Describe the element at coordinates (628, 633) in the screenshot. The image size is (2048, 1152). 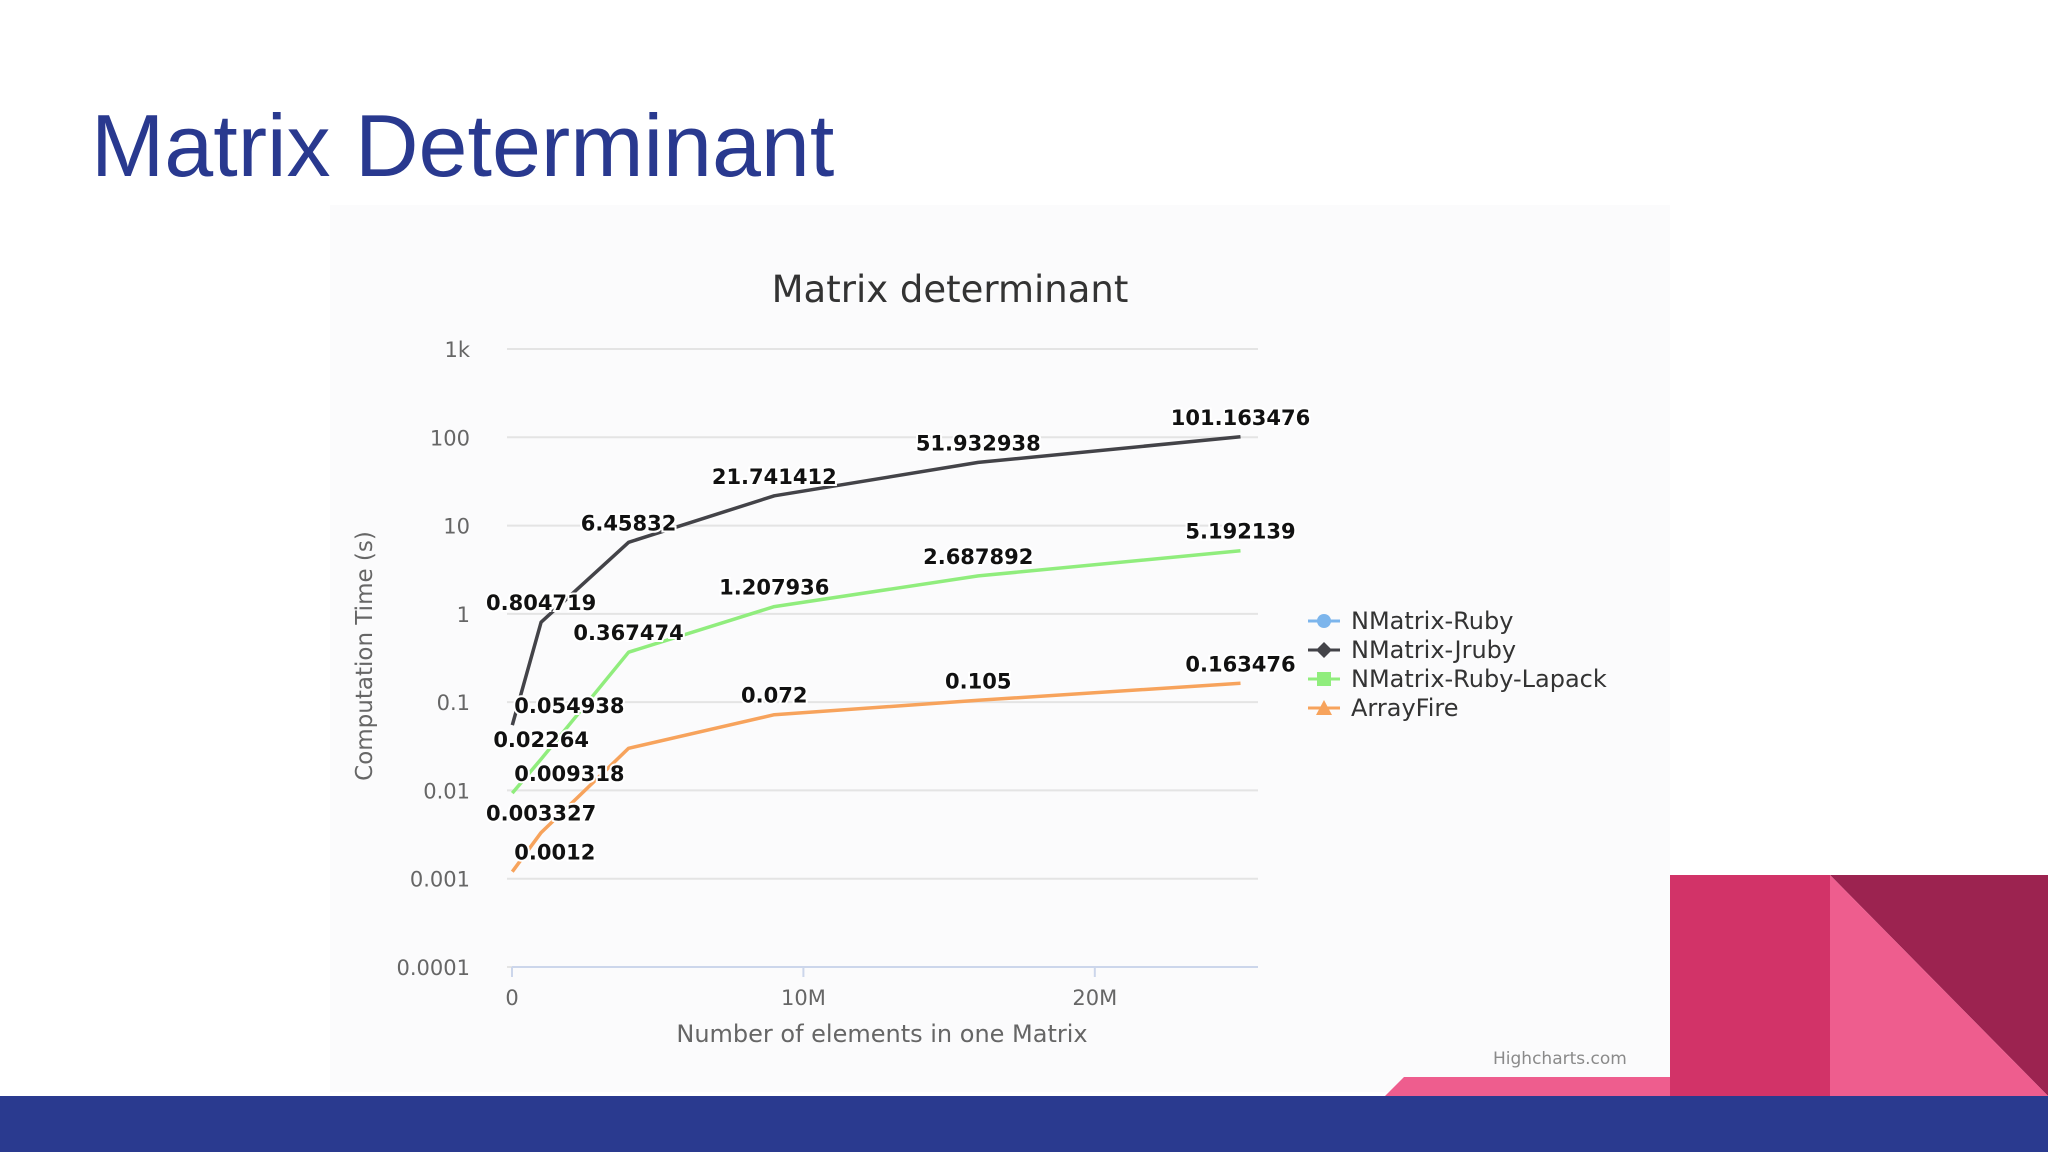
I see `data-label: 0.367474` at that location.